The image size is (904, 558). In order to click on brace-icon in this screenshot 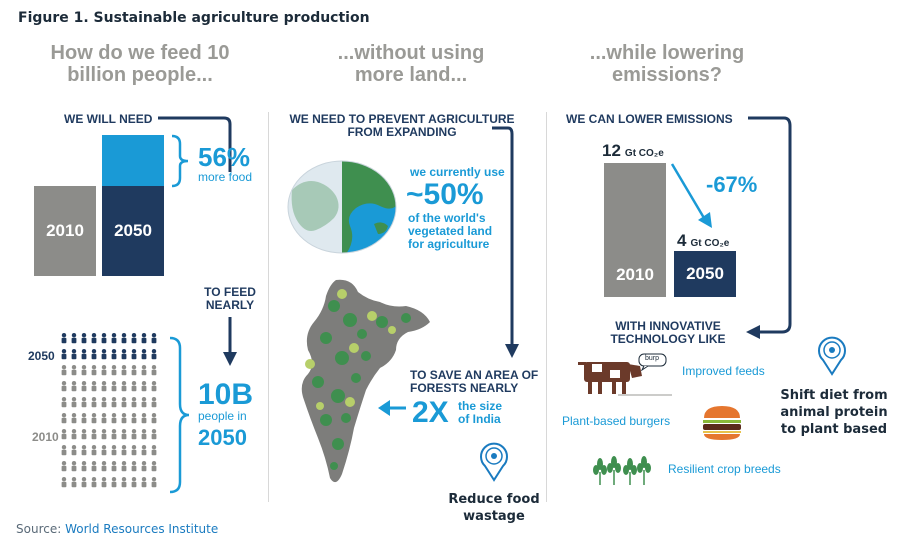, I will do `click(180, 161)`.